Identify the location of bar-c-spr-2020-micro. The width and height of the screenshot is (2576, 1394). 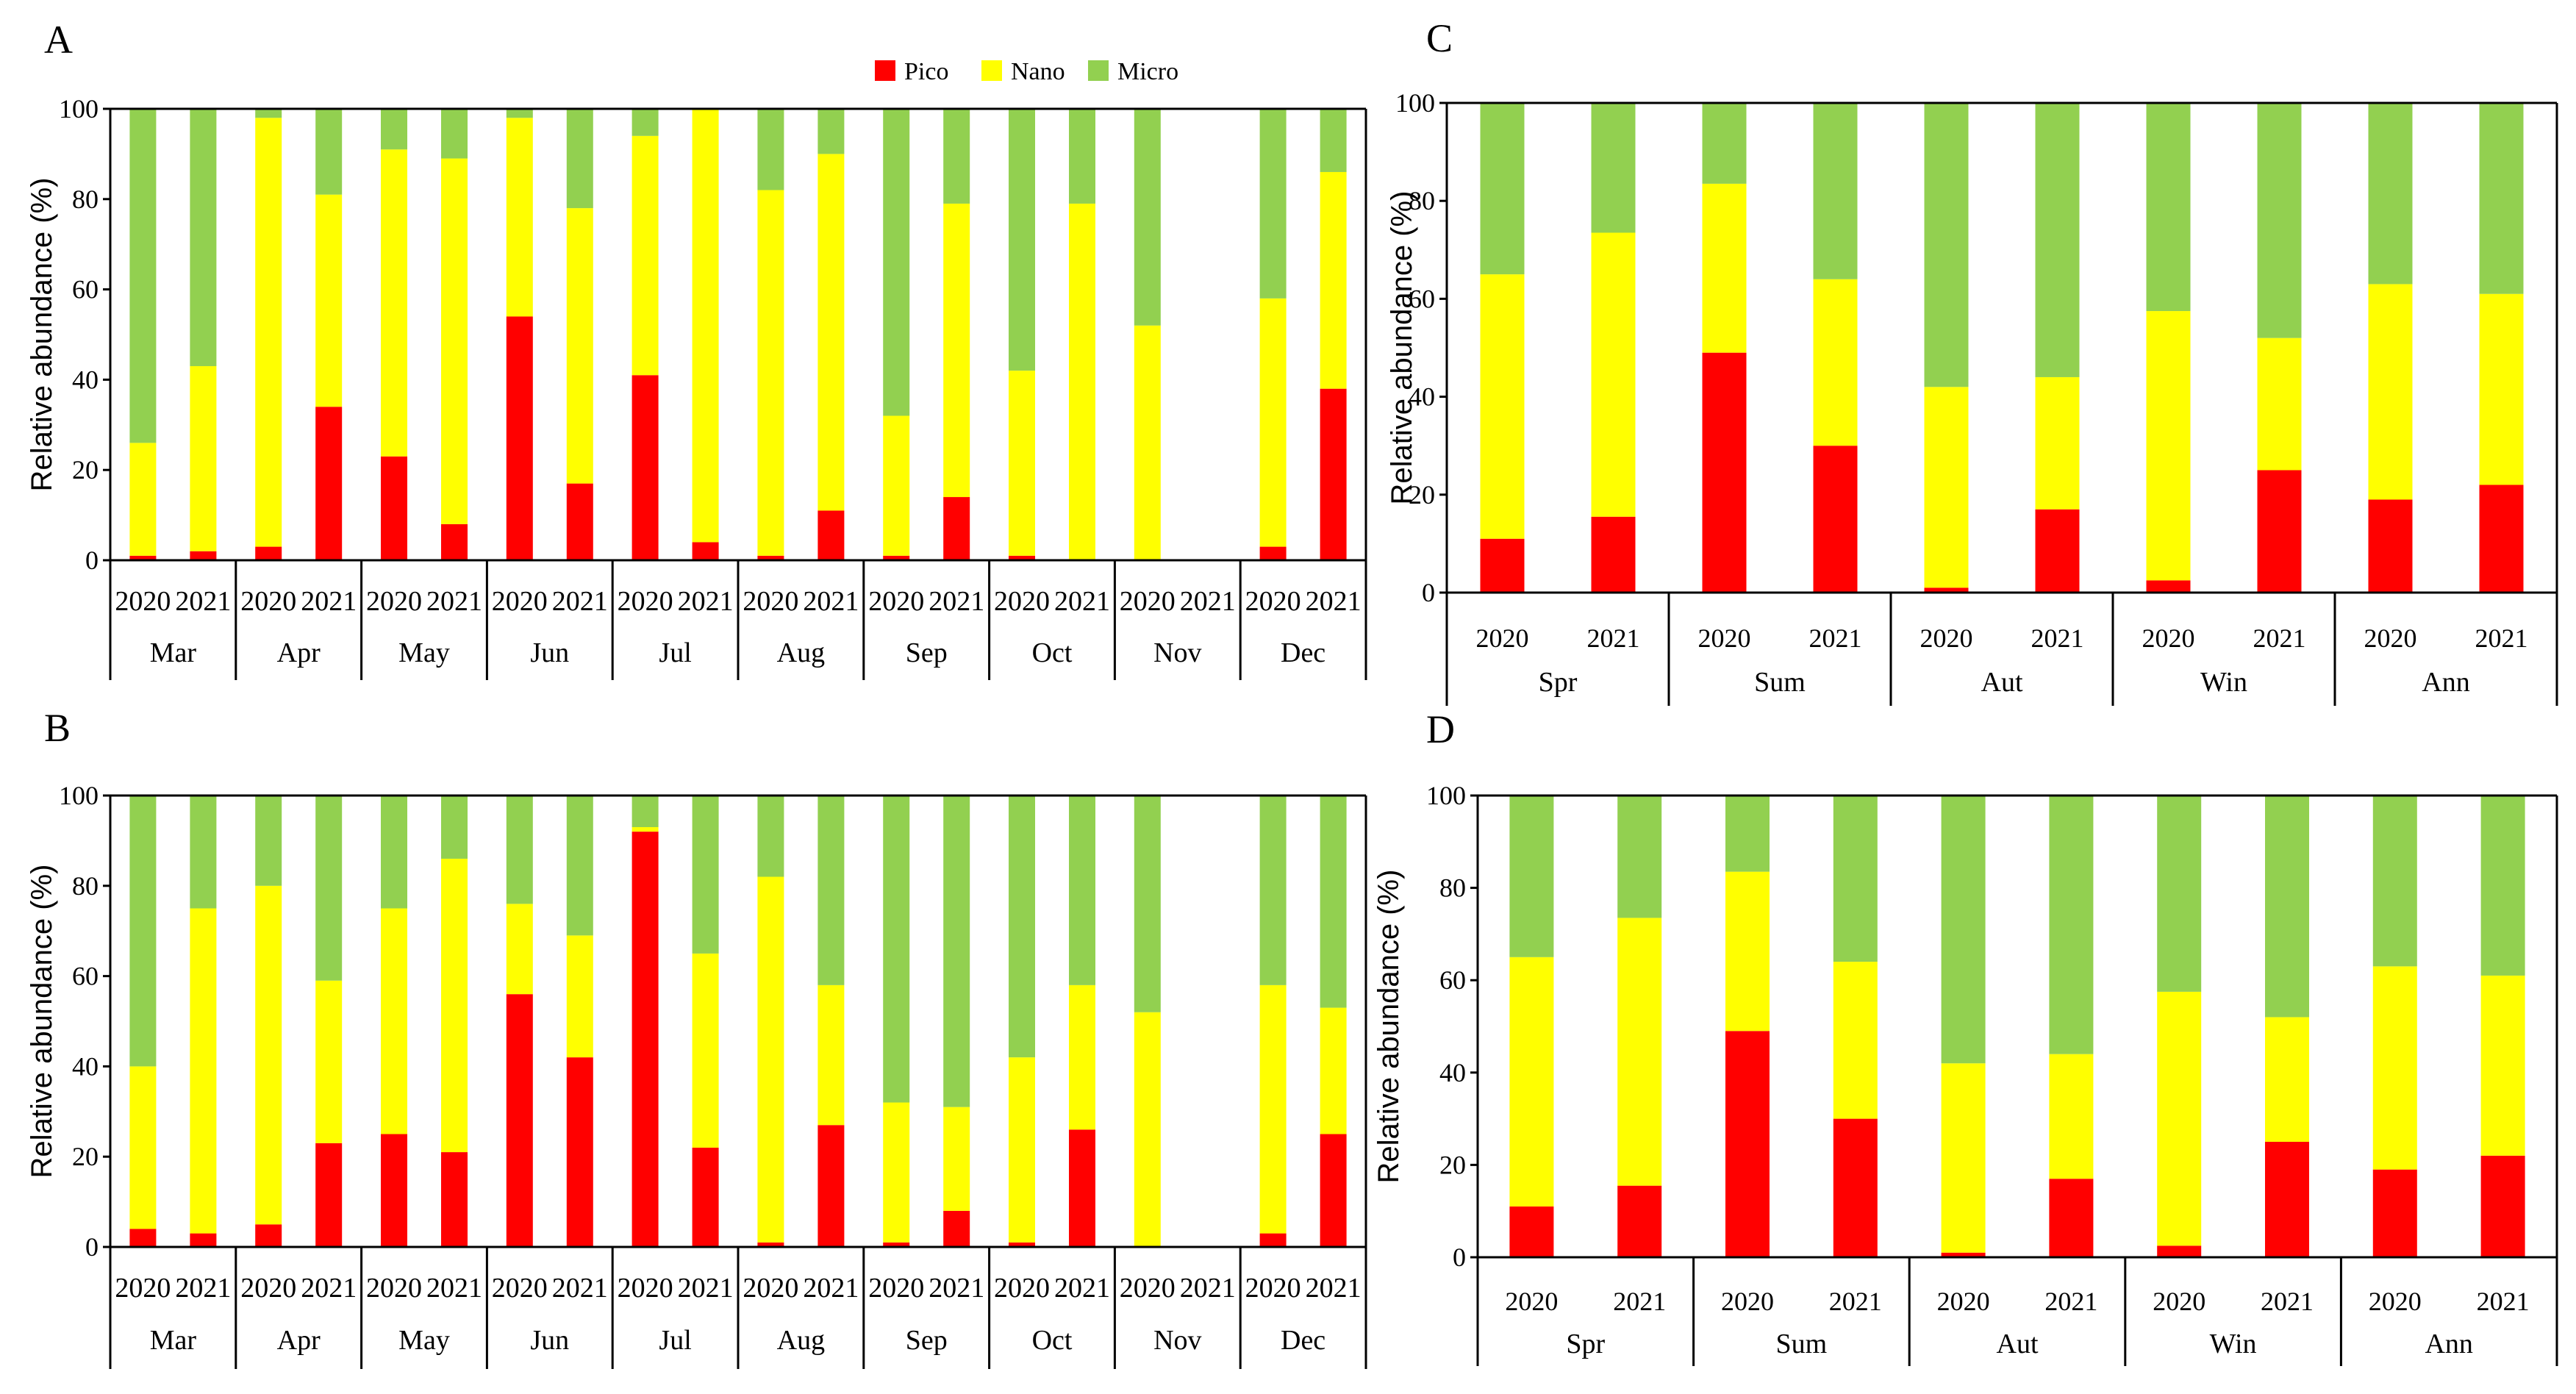
(1502, 189).